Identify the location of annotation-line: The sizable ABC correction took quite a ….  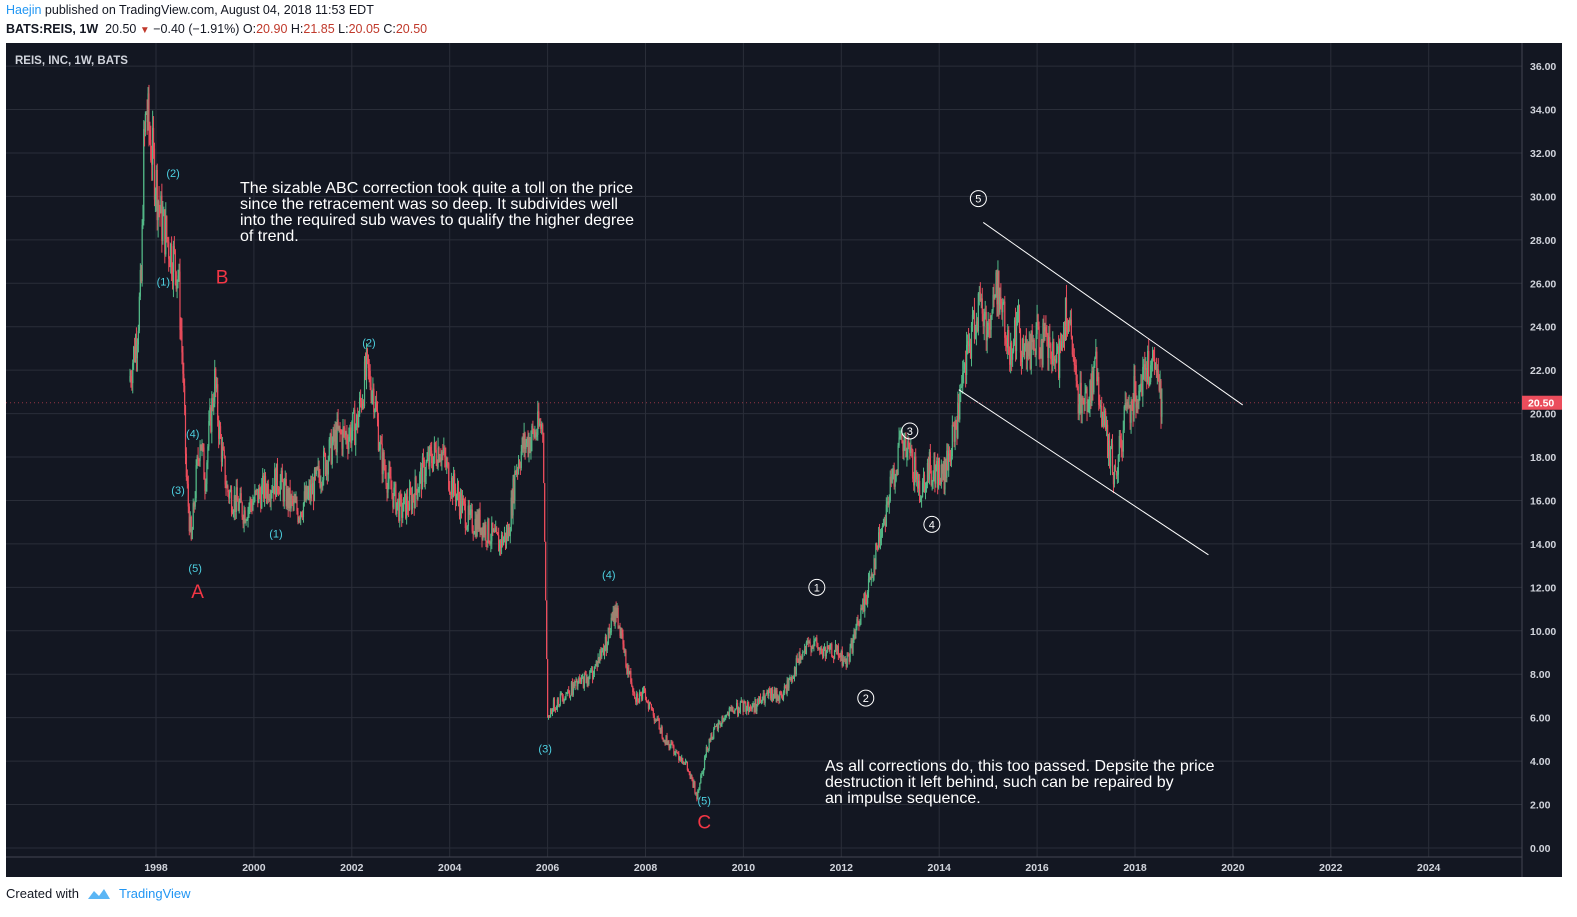
(436, 188).